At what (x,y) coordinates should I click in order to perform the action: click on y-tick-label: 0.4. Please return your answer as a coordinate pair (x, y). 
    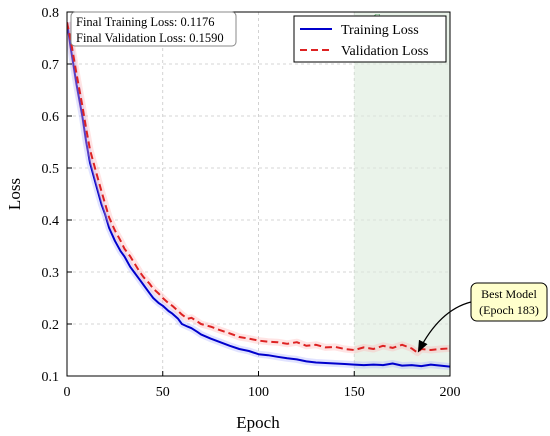
    Looking at the image, I should click on (51, 221).